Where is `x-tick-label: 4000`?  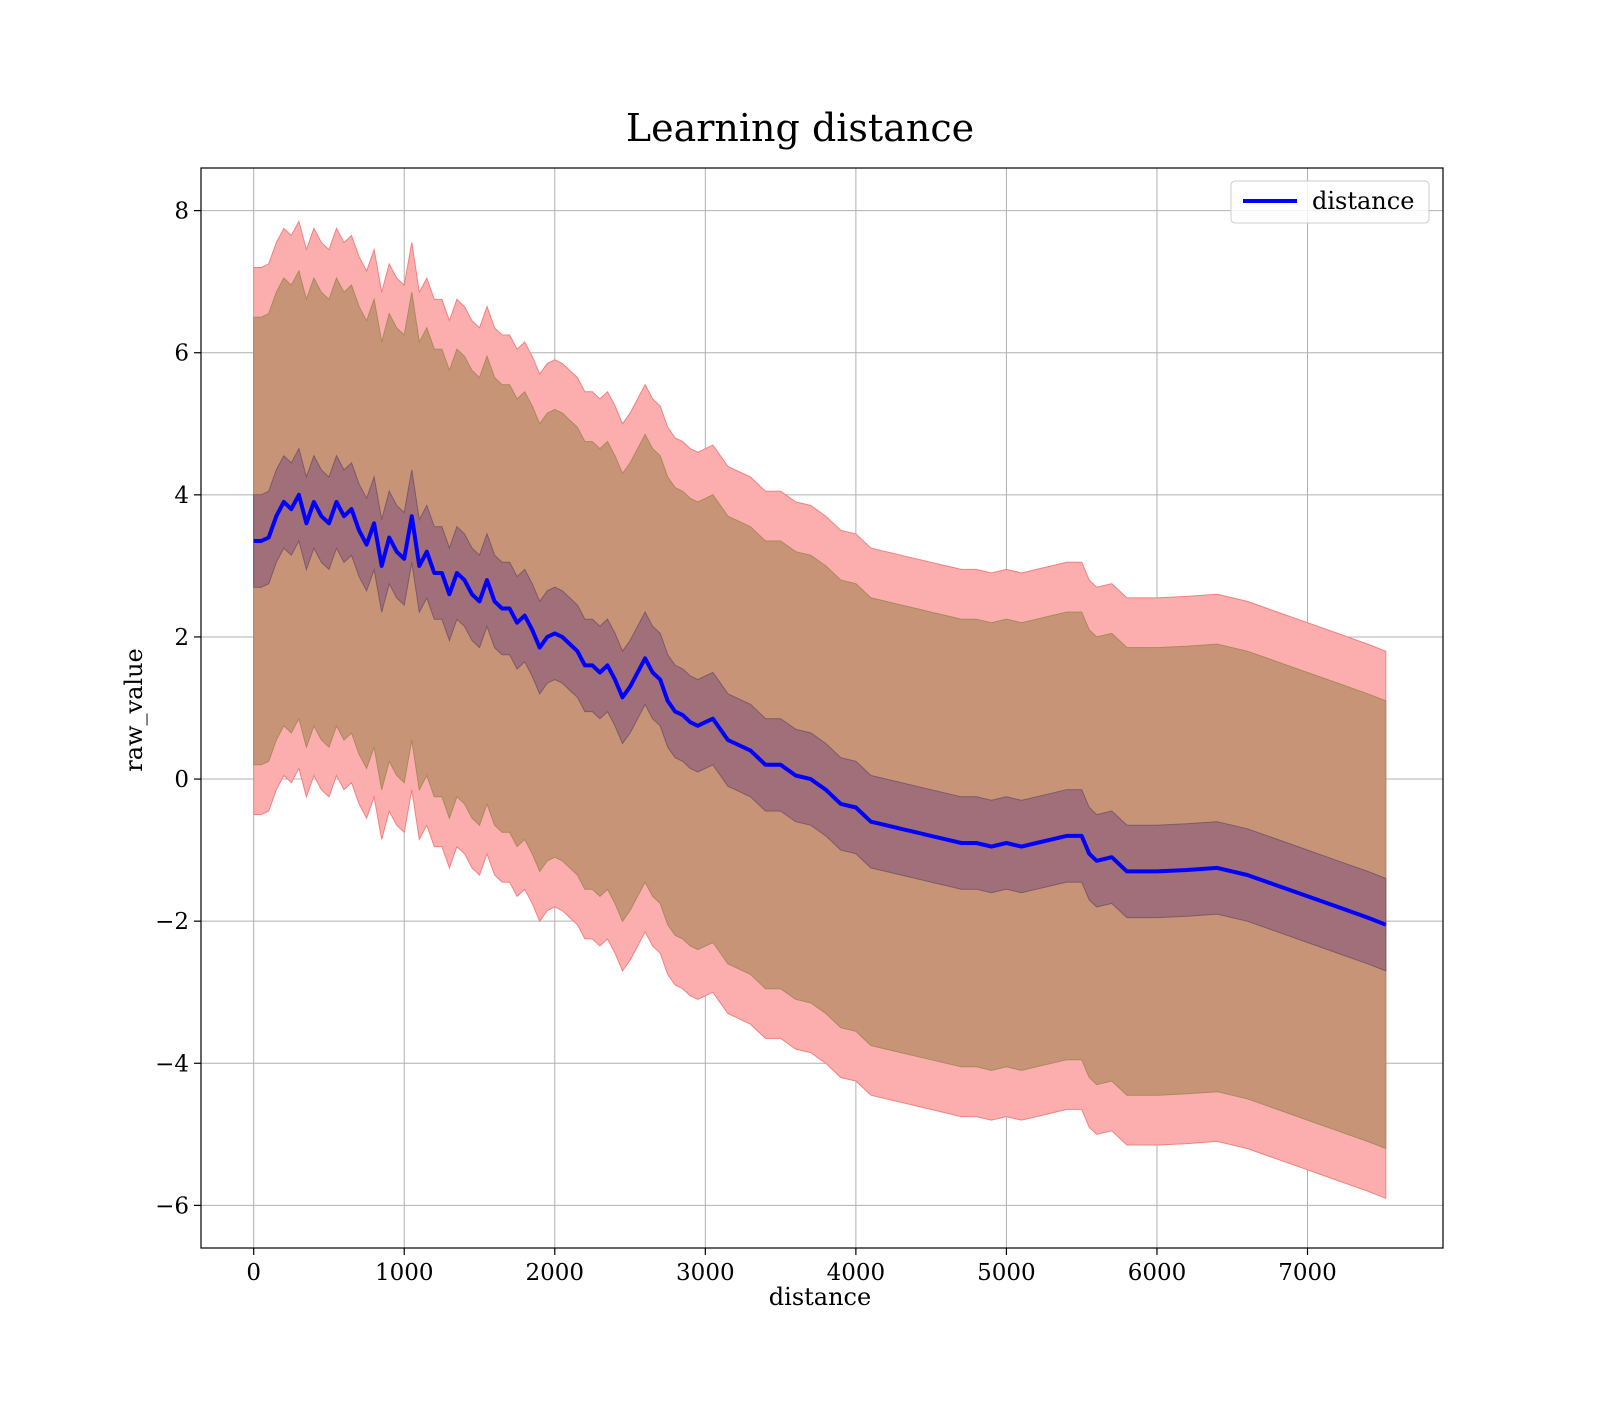 x-tick-label: 4000 is located at coordinates (856, 1273).